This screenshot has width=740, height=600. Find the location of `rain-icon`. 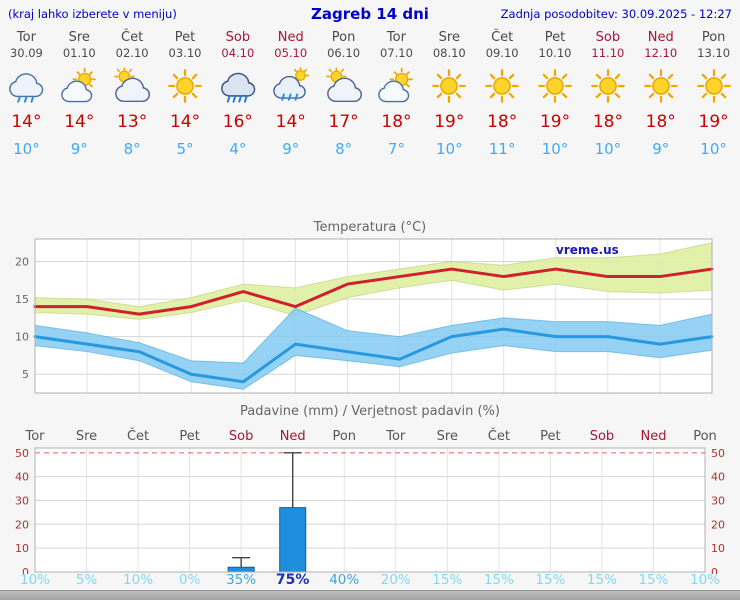

rain-icon is located at coordinates (26, 86).